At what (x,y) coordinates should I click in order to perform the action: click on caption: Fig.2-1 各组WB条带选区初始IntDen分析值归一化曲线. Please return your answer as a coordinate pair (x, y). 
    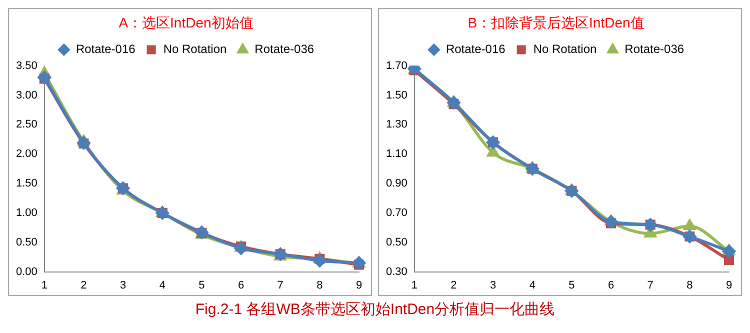
    Looking at the image, I should click on (375, 309).